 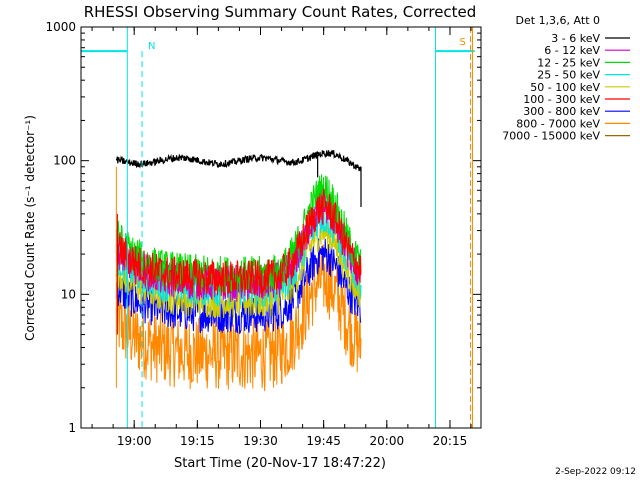 I want to click on legend-label: 12 - 25 keV, so click(x=568, y=62).